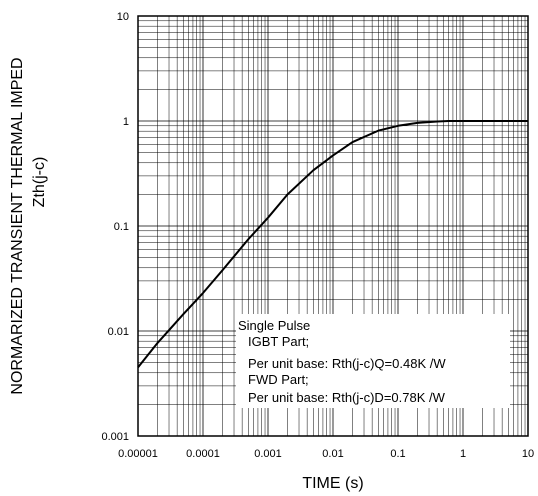  I want to click on annotation-background, so click(373, 361).